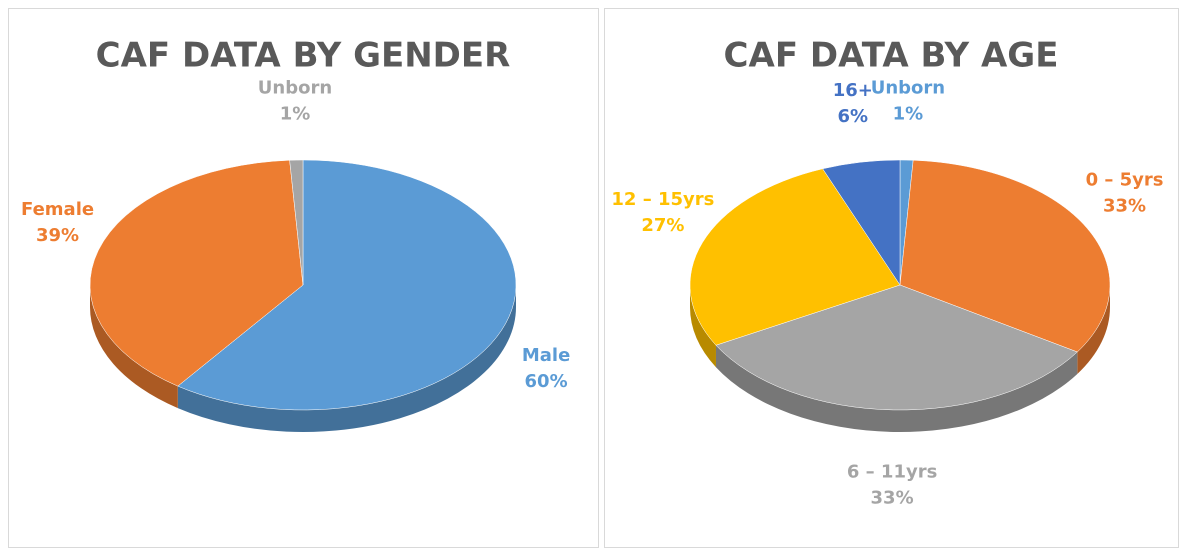  I want to click on data-label-category: 0 – 5yrs, so click(1125, 179).